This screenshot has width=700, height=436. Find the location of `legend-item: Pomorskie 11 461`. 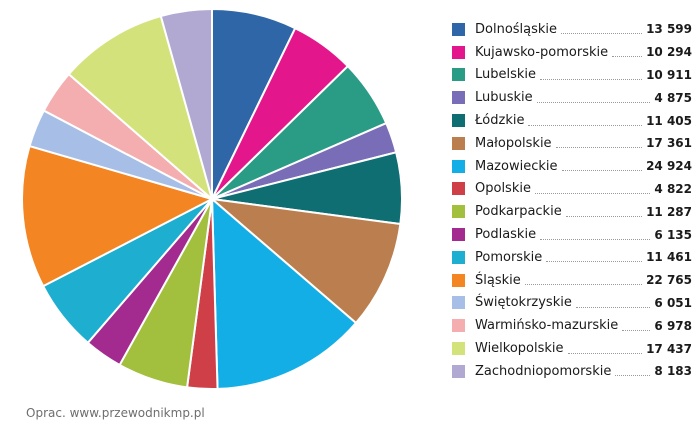

legend-item: Pomorskie 11 461 is located at coordinates (572, 257).